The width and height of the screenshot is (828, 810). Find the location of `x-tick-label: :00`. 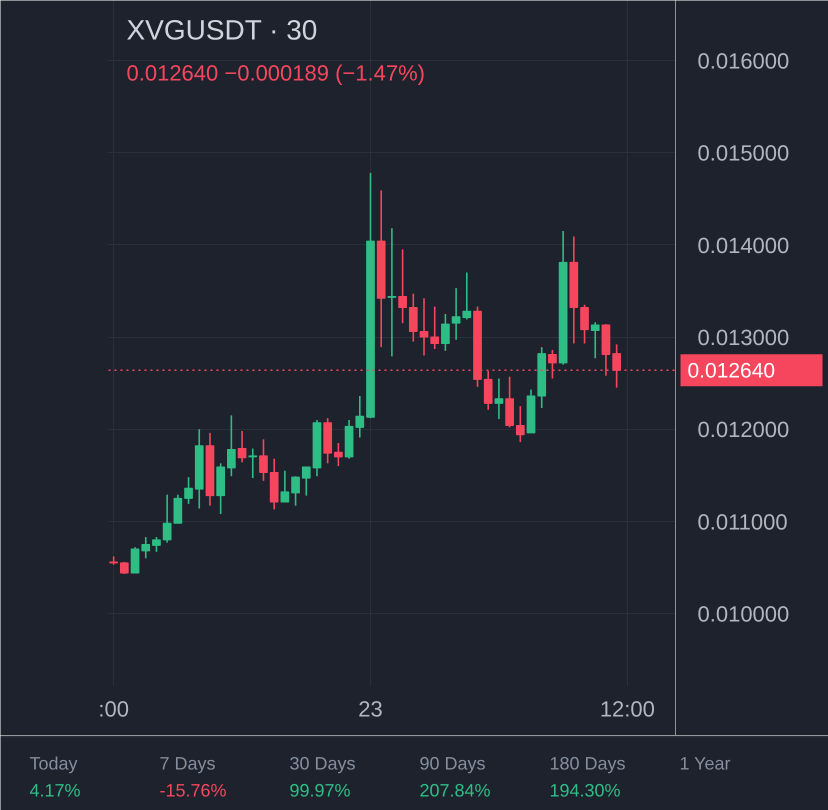

x-tick-label: :00 is located at coordinates (113, 709).